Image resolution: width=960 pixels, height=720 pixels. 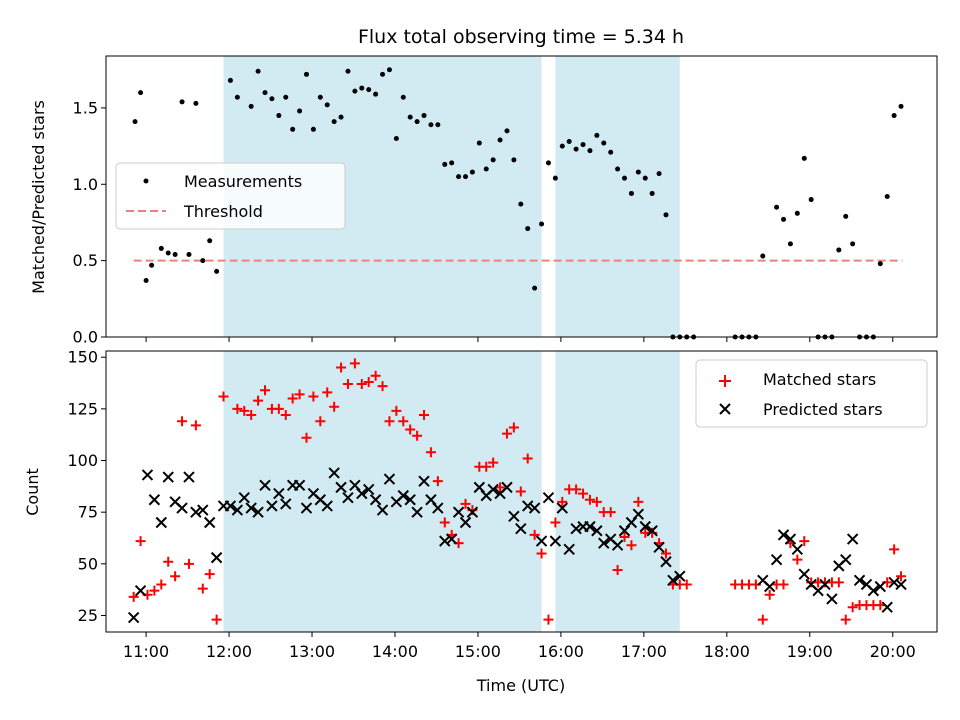 What do you see at coordinates (725, 409) in the screenshot?
I see `legend-marker-predicted` at bounding box center [725, 409].